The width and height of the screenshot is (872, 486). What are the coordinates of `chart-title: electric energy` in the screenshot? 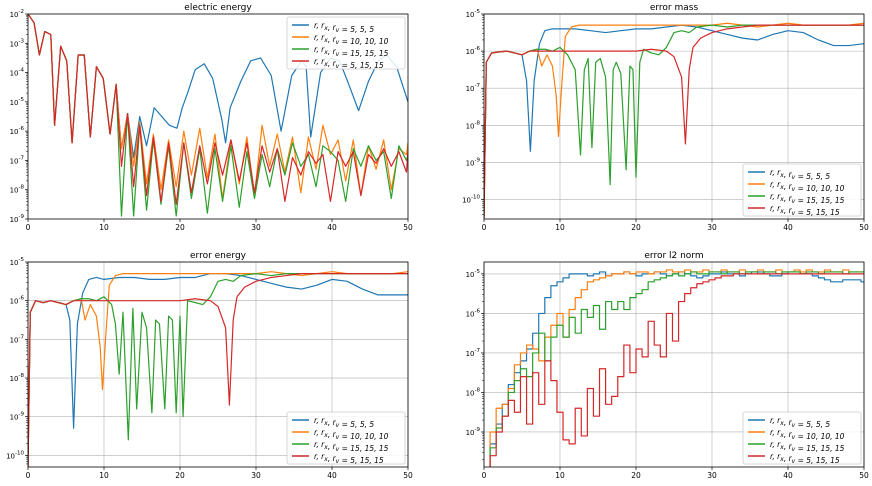 It's located at (218, 8).